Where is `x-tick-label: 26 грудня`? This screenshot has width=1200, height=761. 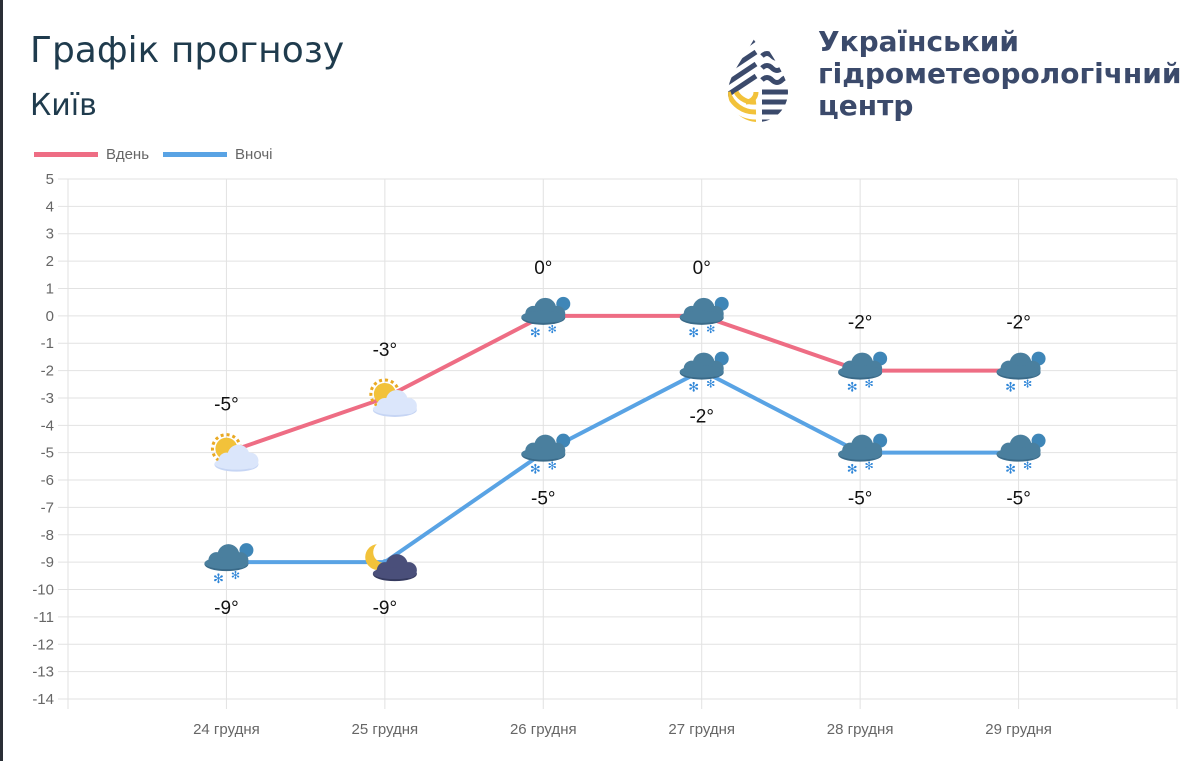 x-tick-label: 26 грудня is located at coordinates (543, 729).